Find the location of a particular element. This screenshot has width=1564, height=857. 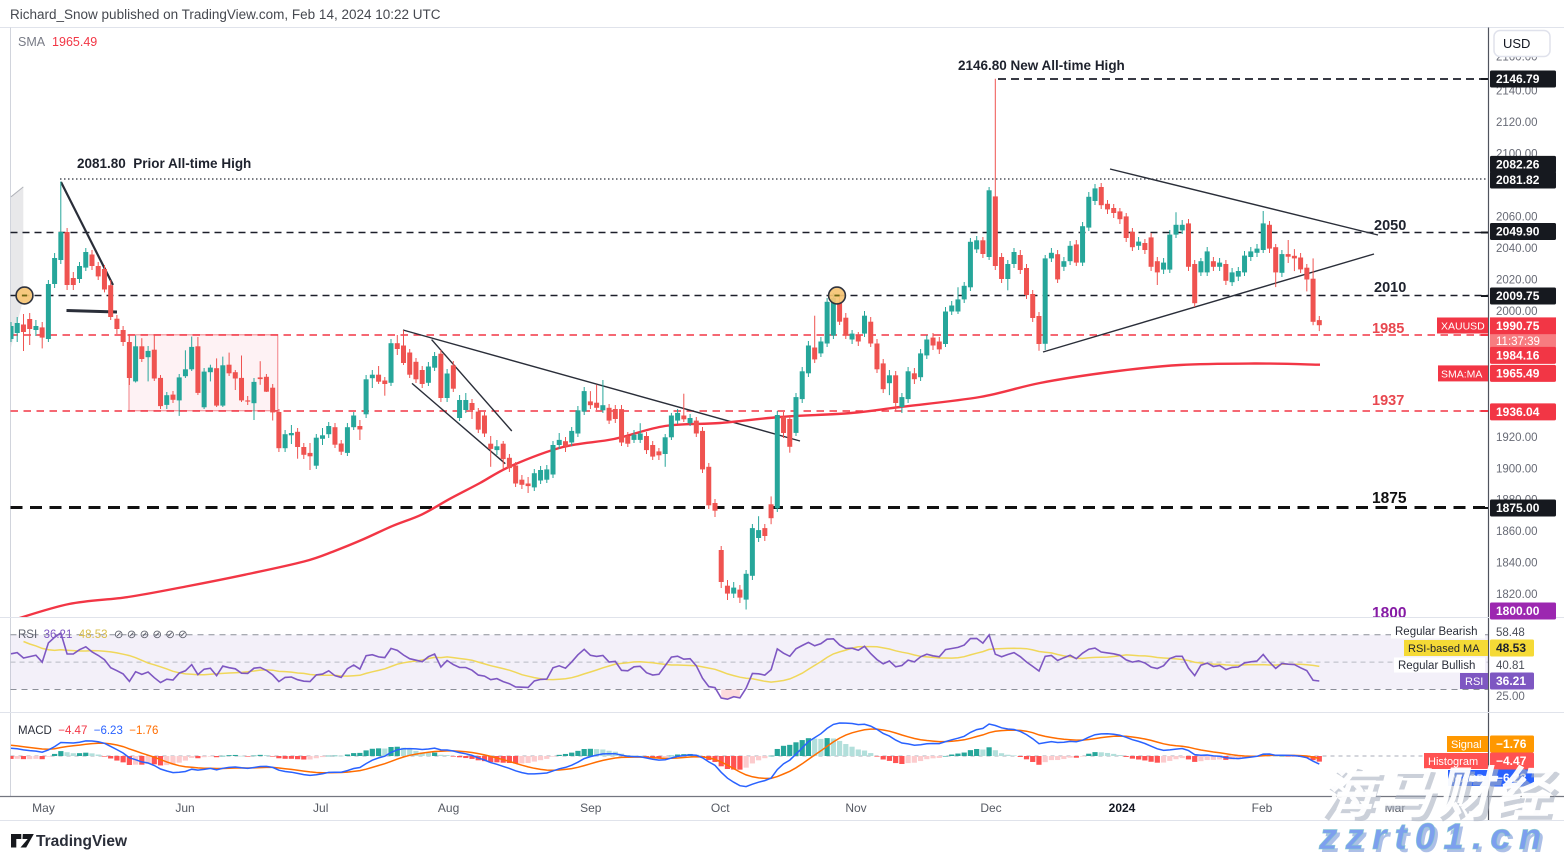

svg-text: MACD is located at coordinates (1468, 779).